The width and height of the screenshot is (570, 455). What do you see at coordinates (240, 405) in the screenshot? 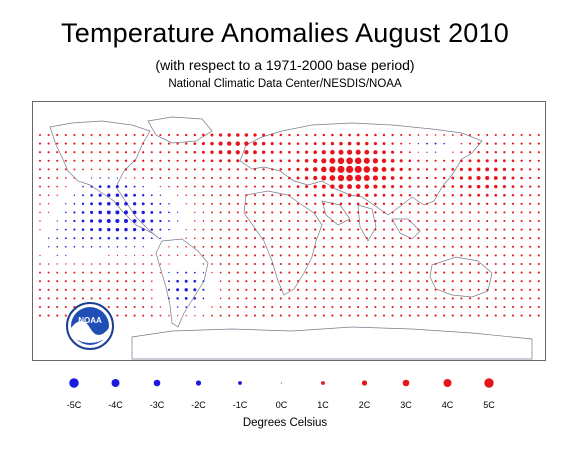
I see `legend-label: -1C` at bounding box center [240, 405].